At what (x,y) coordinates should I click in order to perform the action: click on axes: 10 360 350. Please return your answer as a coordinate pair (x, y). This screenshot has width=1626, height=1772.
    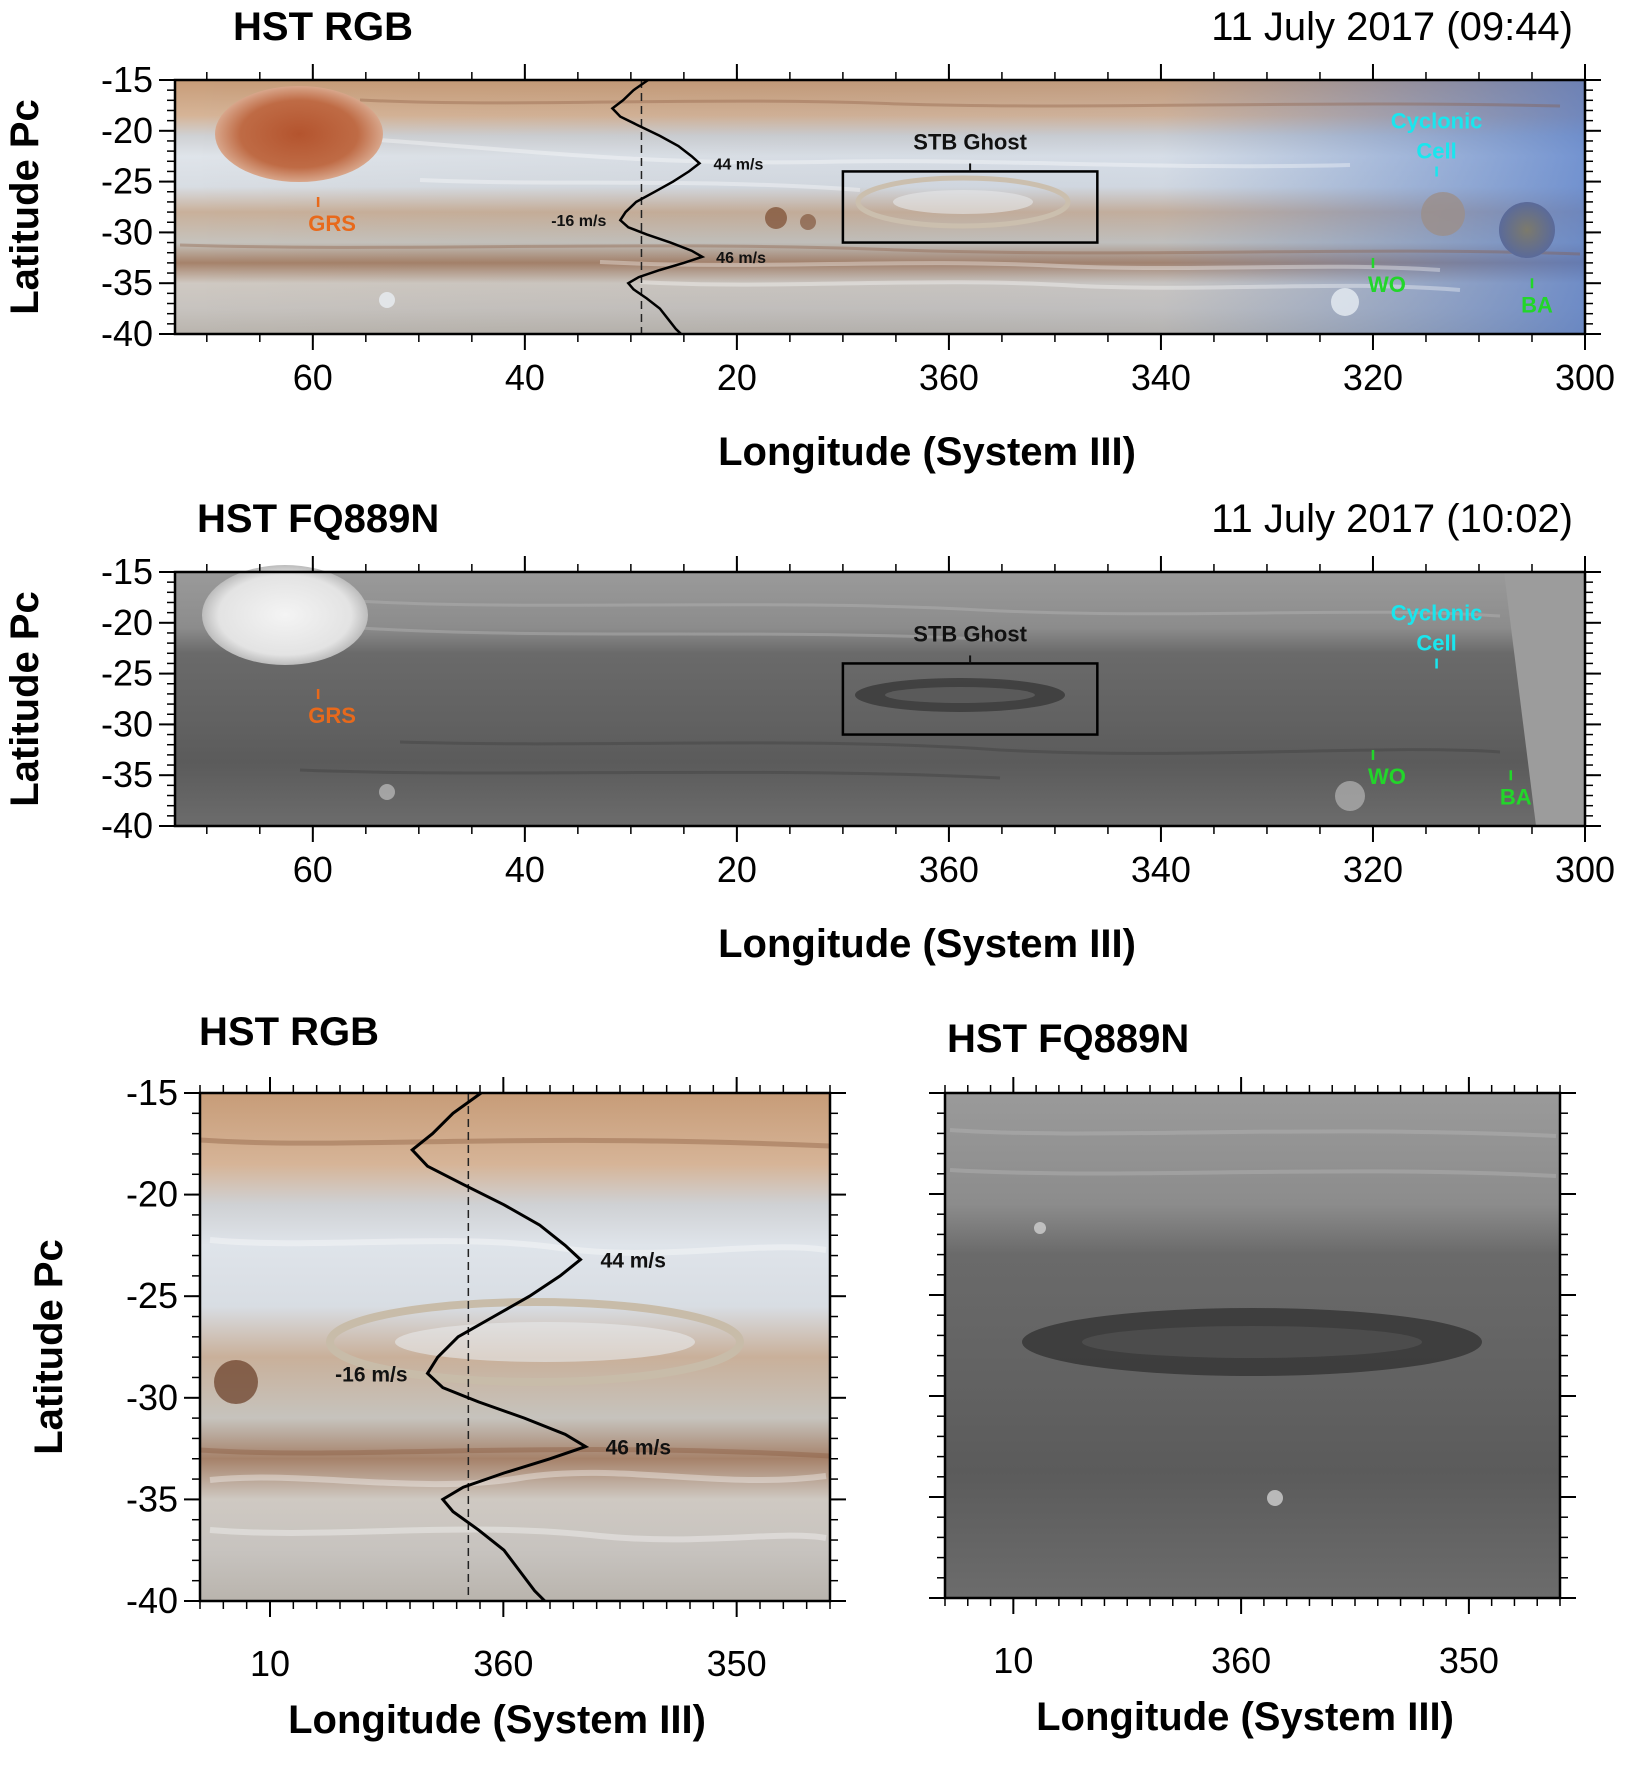
    Looking at the image, I should click on (1252, 1379).